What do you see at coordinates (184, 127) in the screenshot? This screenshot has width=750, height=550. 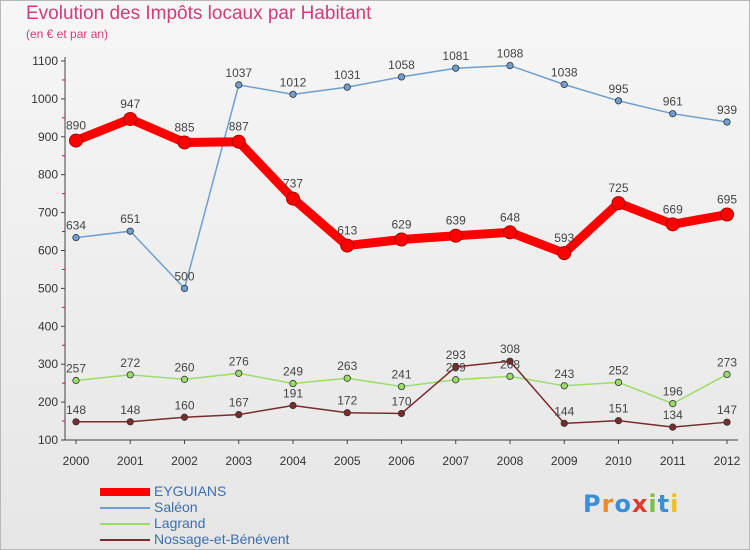 I see `data-label: 885` at bounding box center [184, 127].